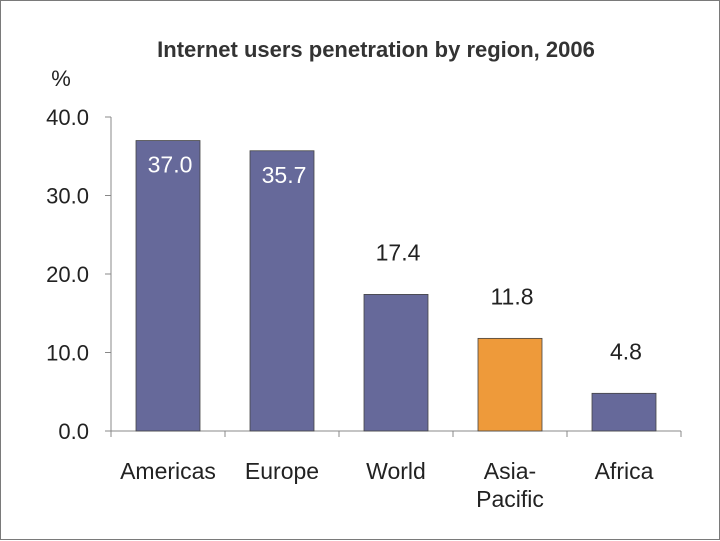 The height and width of the screenshot is (541, 720). Describe the element at coordinates (282, 291) in the screenshot. I see `bar-europe` at that location.